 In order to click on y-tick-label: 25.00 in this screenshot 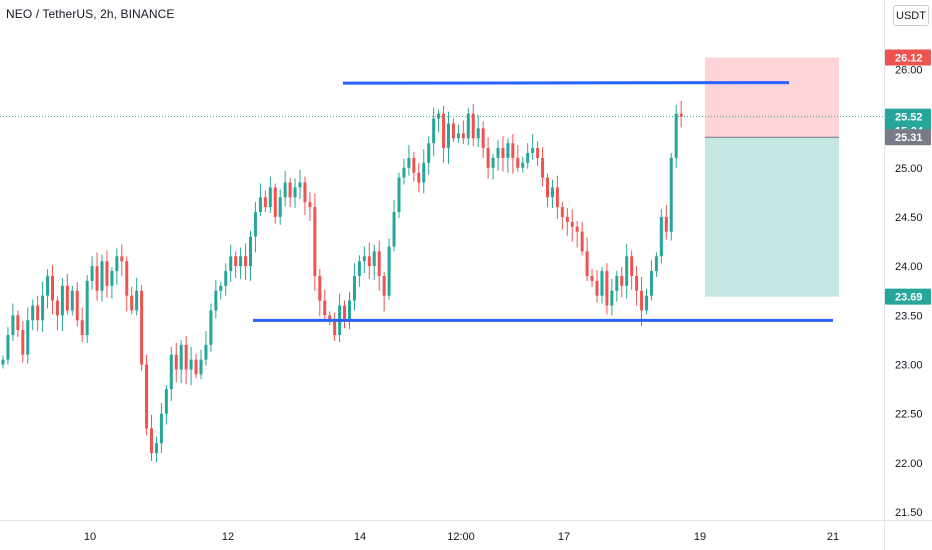, I will do `click(909, 169)`.